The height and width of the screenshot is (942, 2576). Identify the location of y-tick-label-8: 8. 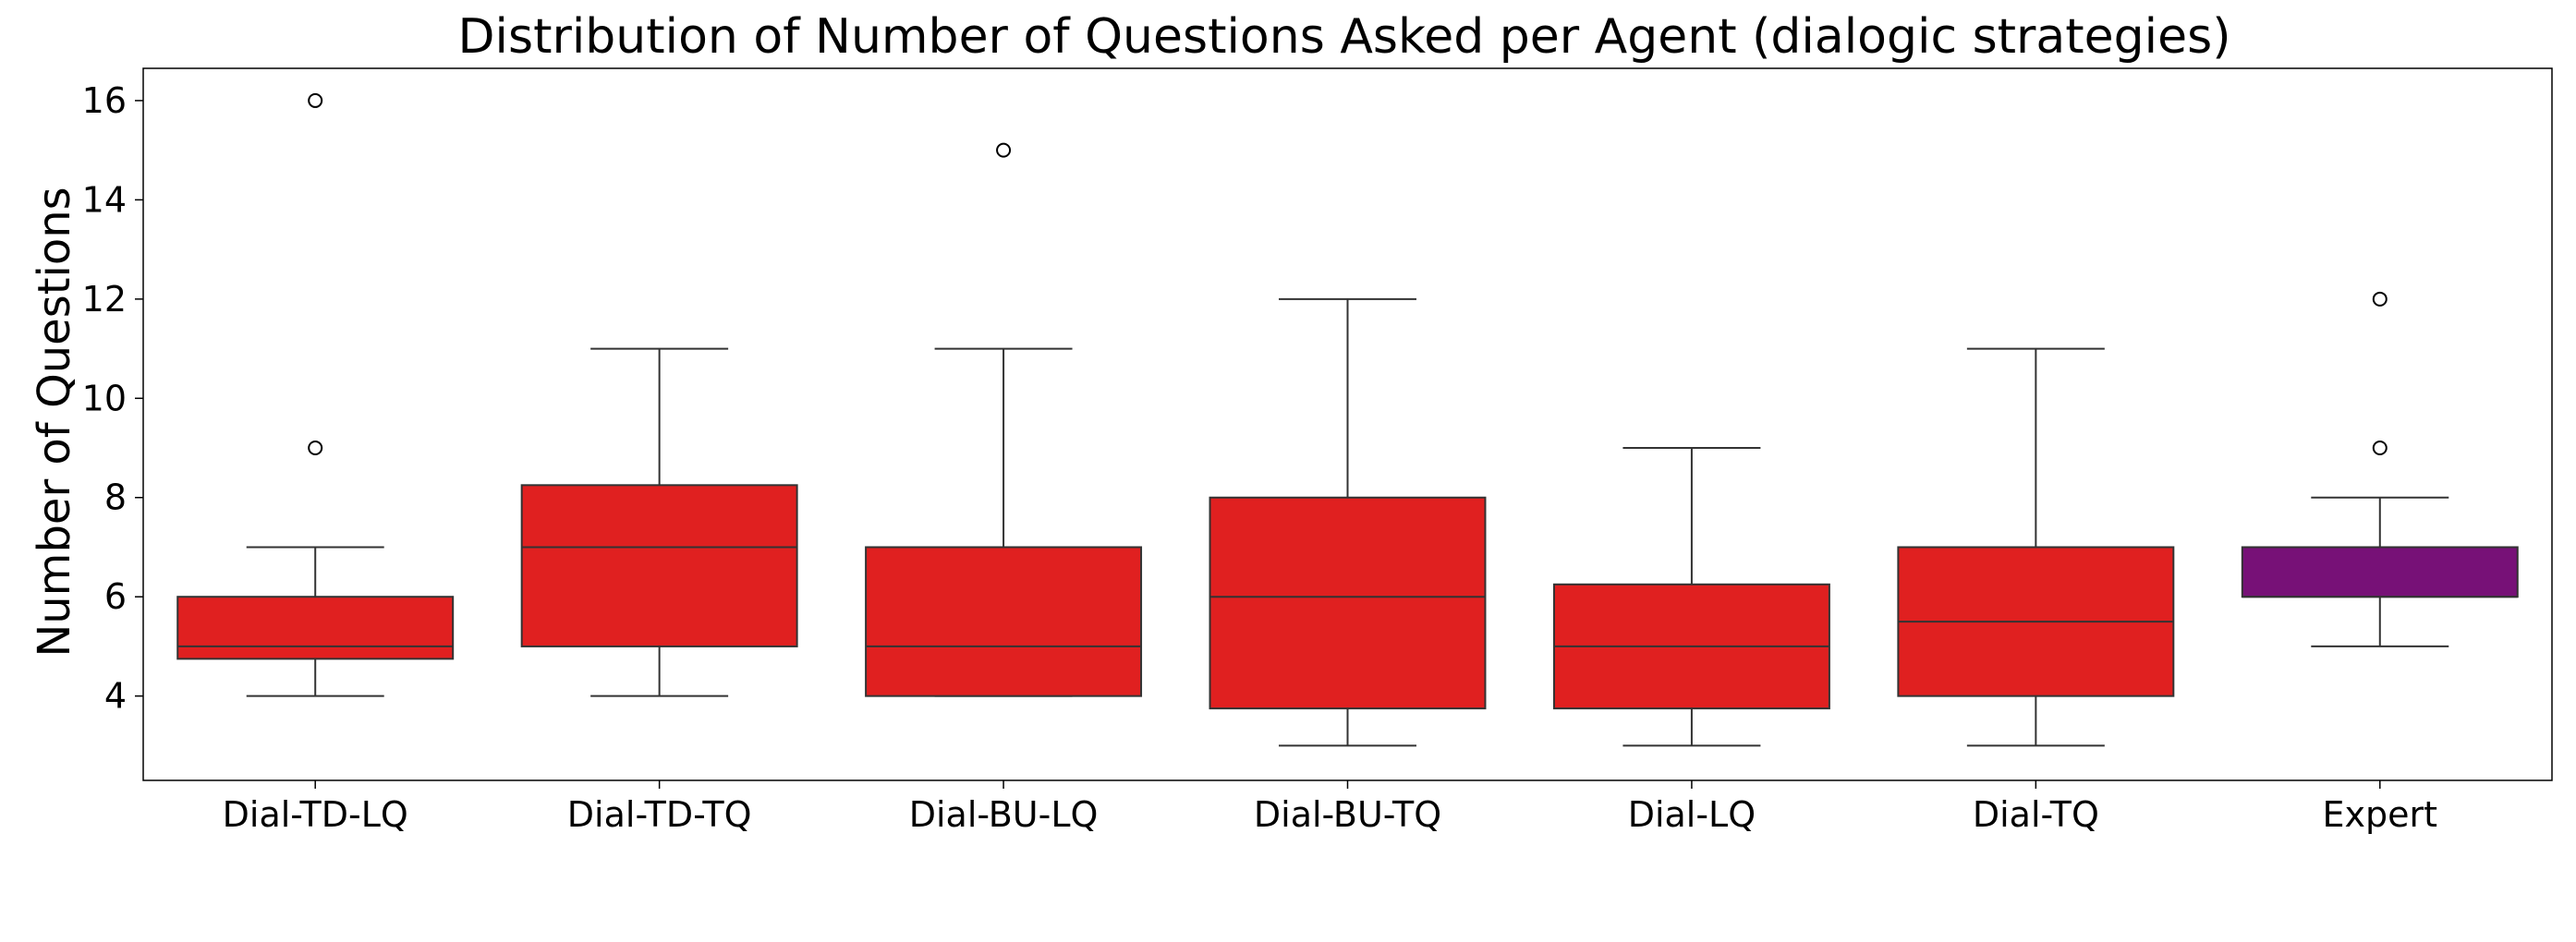
(115, 498).